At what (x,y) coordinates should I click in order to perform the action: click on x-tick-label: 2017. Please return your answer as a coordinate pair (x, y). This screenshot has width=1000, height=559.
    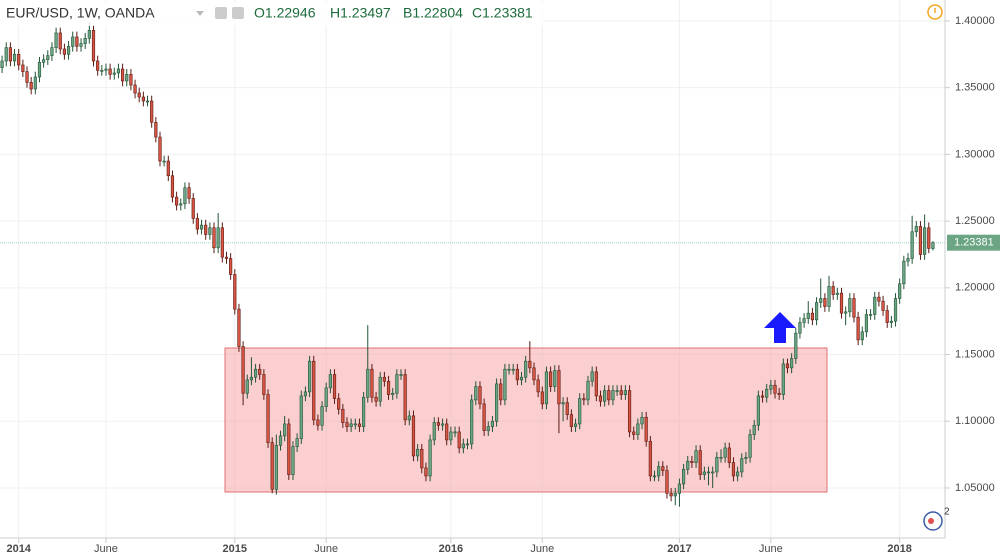
    Looking at the image, I should click on (679, 549).